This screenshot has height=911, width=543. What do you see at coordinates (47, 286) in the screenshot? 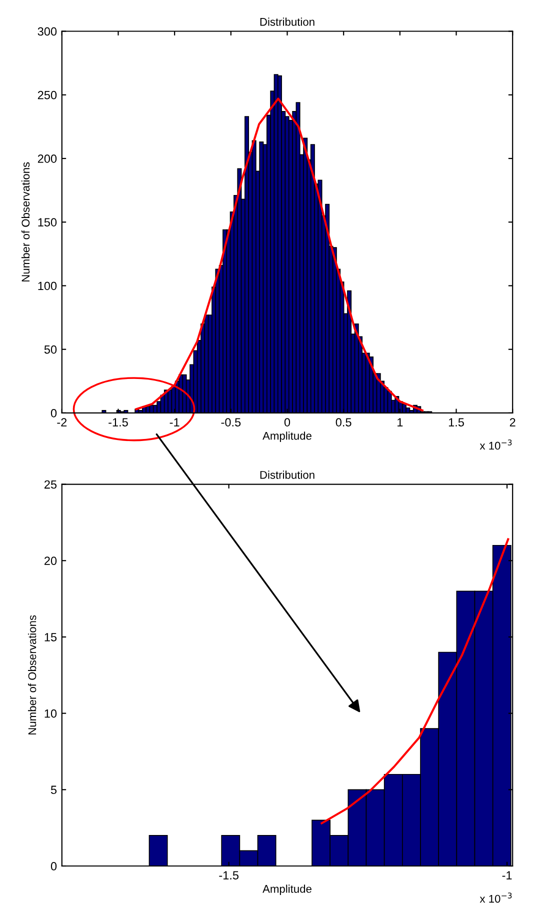
I see `y-tick-label: 100` at bounding box center [47, 286].